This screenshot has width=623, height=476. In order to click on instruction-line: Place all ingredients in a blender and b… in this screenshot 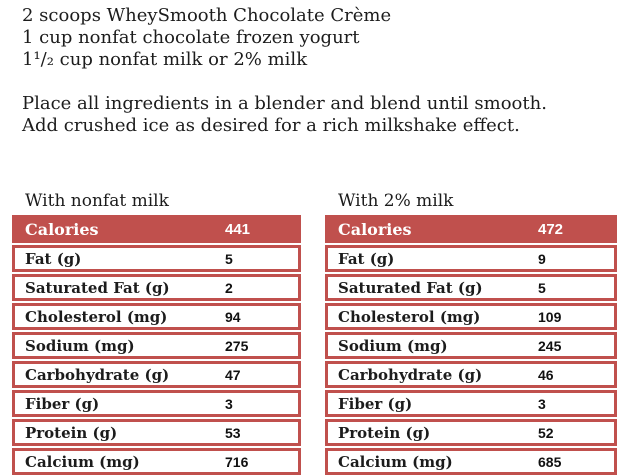, I will do `click(284, 103)`.